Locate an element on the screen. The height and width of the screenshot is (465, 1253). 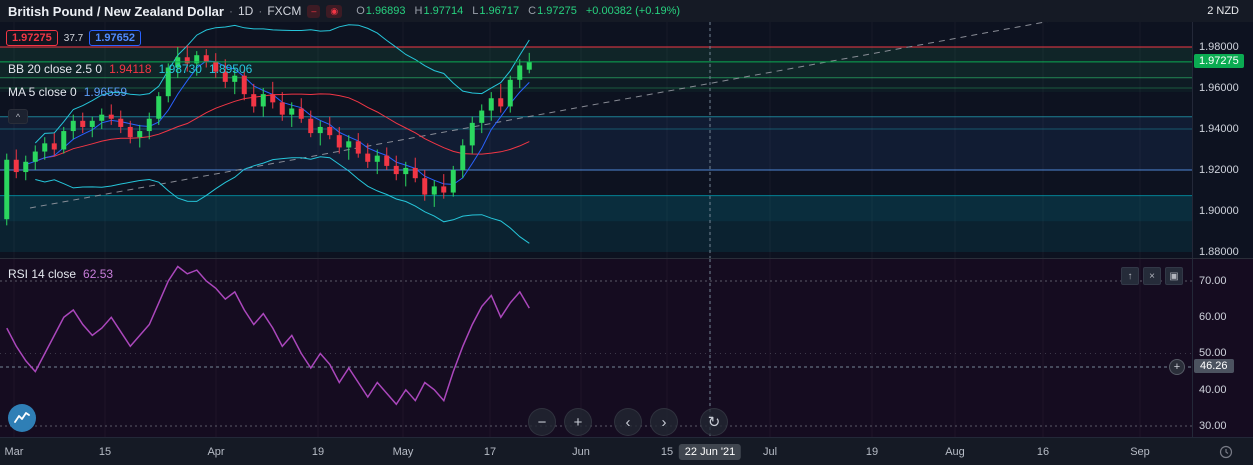
bb-upper-value: 1.98730 is located at coordinates (180, 69).